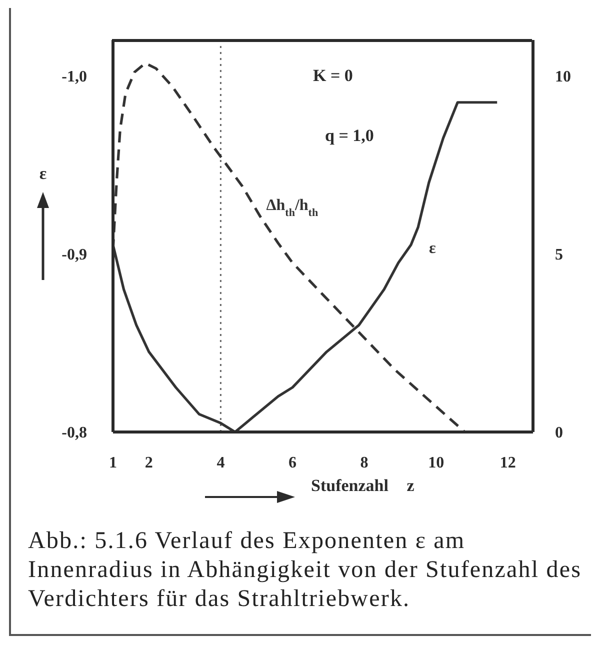 The width and height of the screenshot is (598, 645). What do you see at coordinates (436, 463) in the screenshot?
I see `x-tick-label: 10` at bounding box center [436, 463].